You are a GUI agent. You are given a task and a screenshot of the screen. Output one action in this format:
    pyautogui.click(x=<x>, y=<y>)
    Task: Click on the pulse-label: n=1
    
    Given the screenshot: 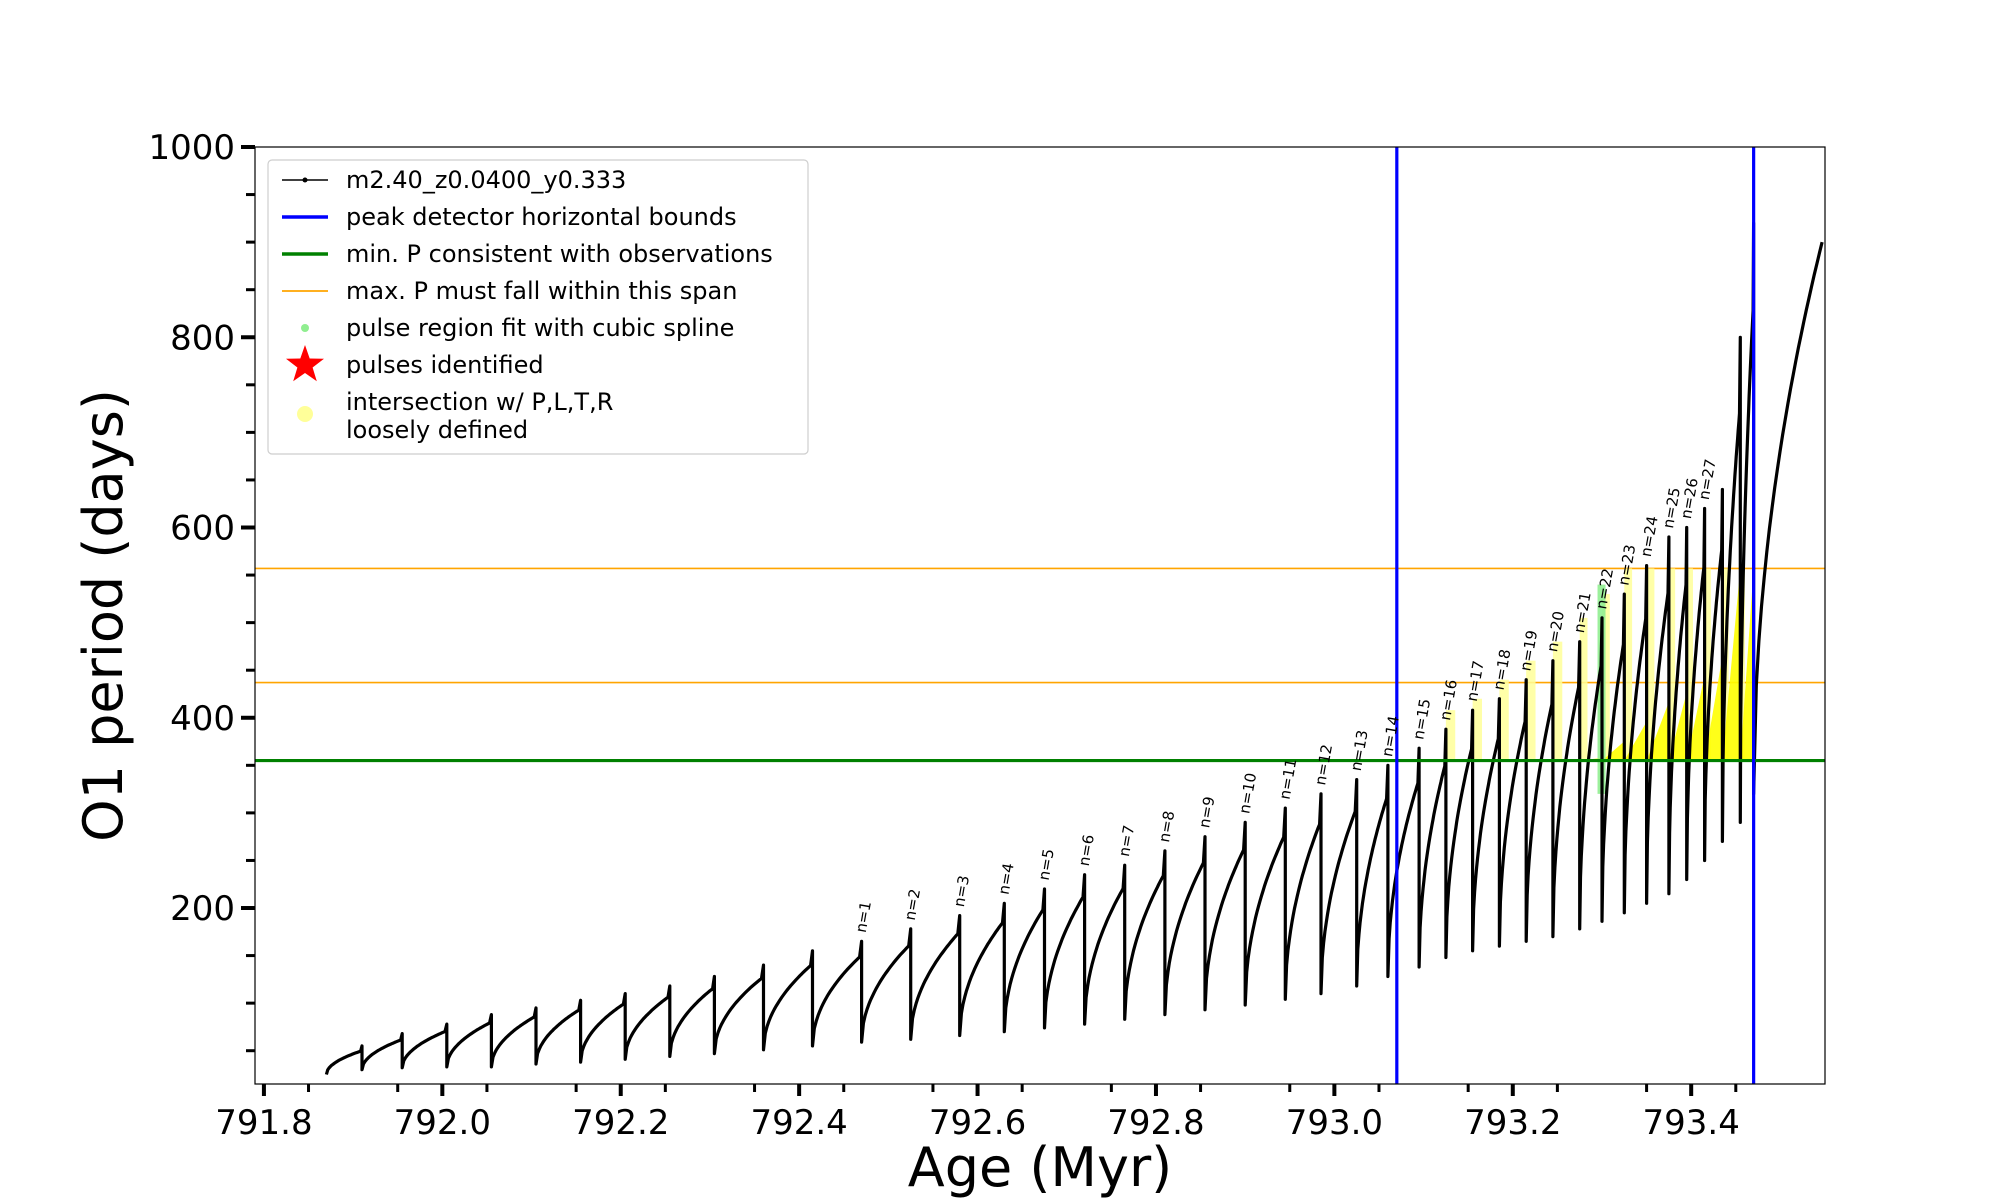 What is the action you would take?
    pyautogui.click(x=863, y=917)
    